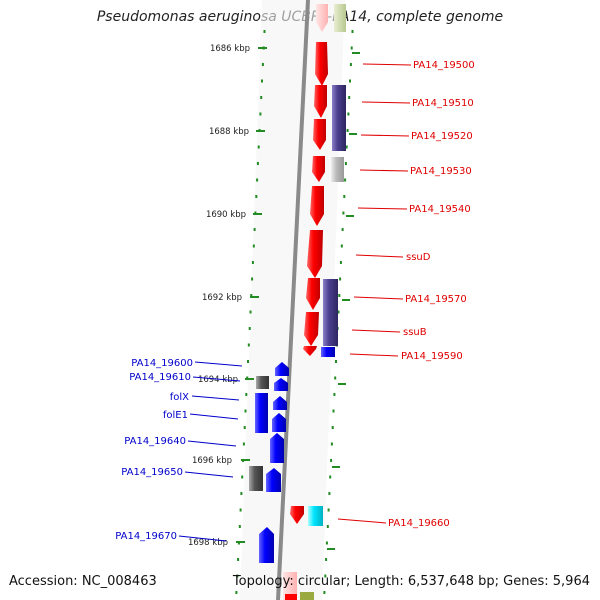 This screenshot has width=600, height=600. What do you see at coordinates (230, 49) in the screenshot?
I see `scale-label: 1686 kbp` at bounding box center [230, 49].